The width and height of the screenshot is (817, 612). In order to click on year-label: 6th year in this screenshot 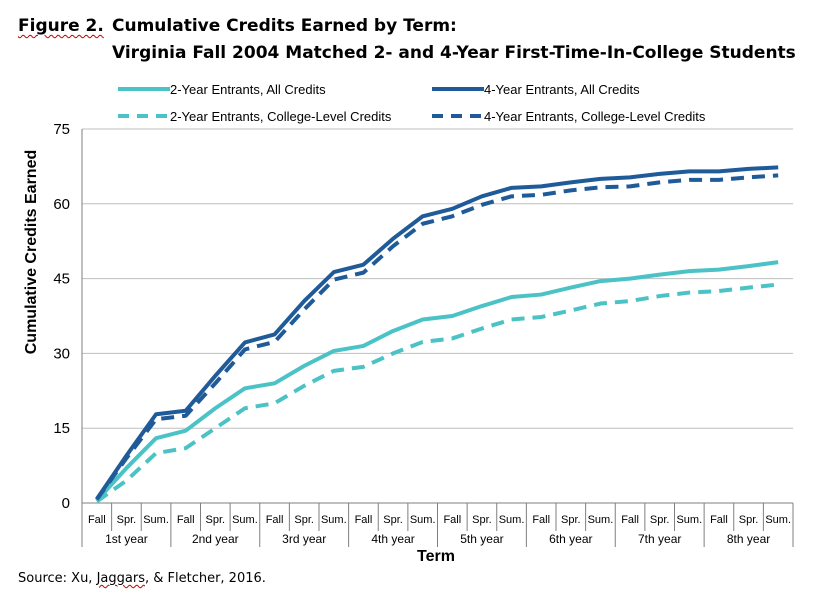, I will do `click(570, 539)`.